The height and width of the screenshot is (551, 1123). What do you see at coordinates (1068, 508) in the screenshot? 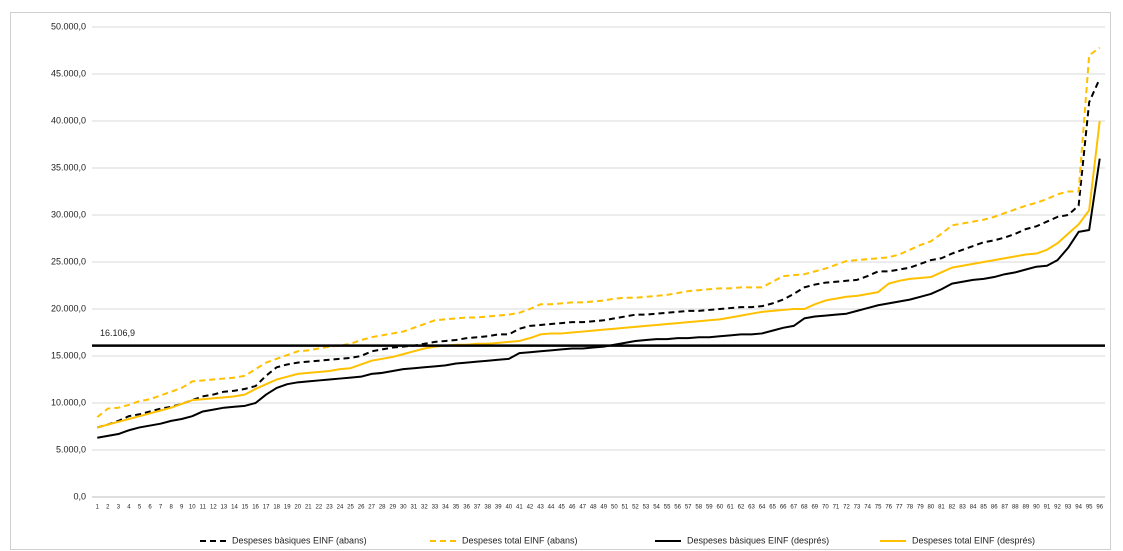
I see `x-tick-label: 93` at bounding box center [1068, 508].